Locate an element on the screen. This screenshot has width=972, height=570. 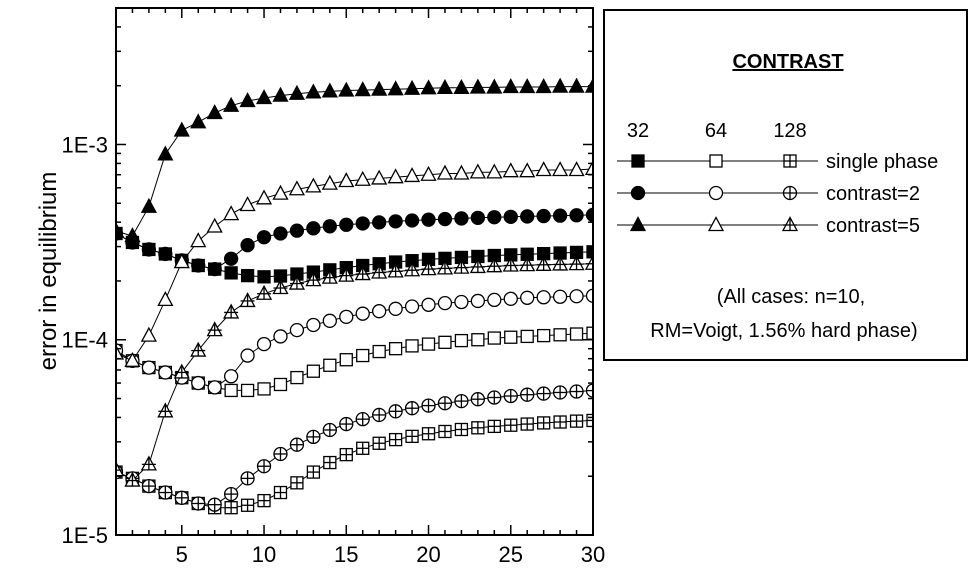
legend-label: contrast=2 is located at coordinates (873, 194).